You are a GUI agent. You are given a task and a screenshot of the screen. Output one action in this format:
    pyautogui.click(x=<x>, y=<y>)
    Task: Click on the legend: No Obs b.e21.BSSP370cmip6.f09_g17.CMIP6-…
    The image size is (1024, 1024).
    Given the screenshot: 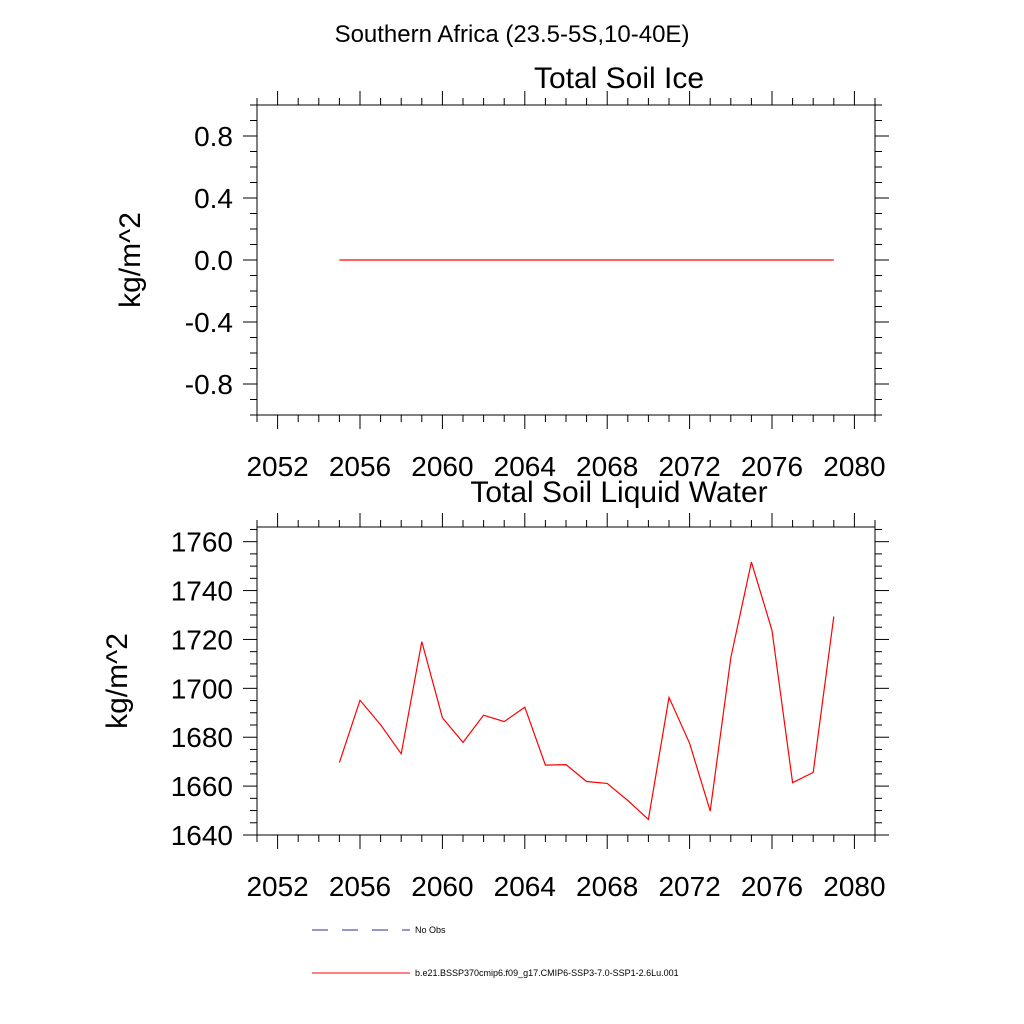 What is the action you would take?
    pyautogui.click(x=495, y=951)
    